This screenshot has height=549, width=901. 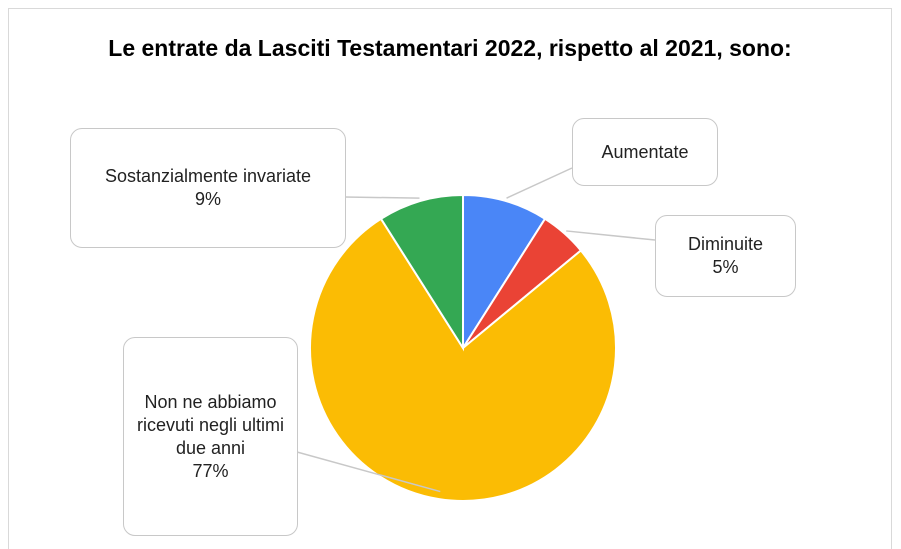 I want to click on callout: Aumentate, so click(x=645, y=152).